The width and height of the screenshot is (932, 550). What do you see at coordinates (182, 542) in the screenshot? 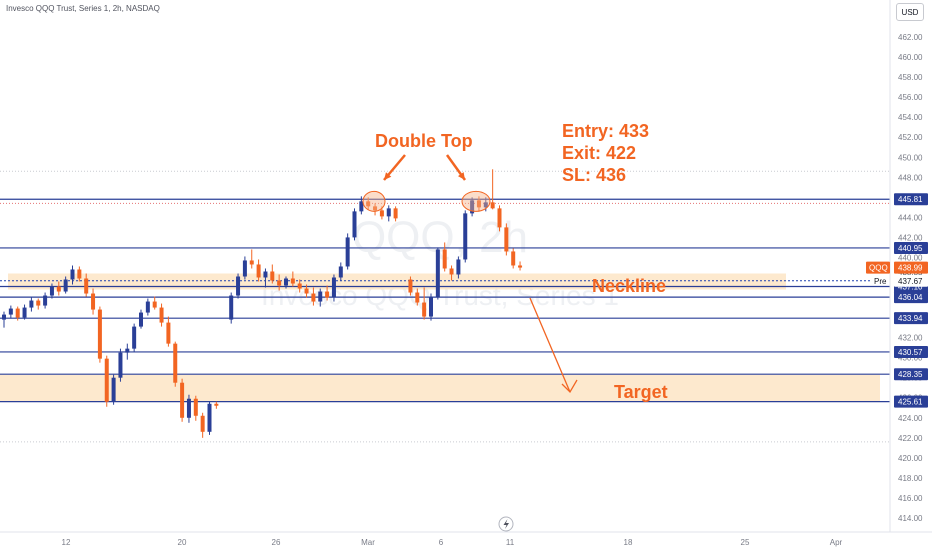
I see `time-tick-label: 20` at bounding box center [182, 542].